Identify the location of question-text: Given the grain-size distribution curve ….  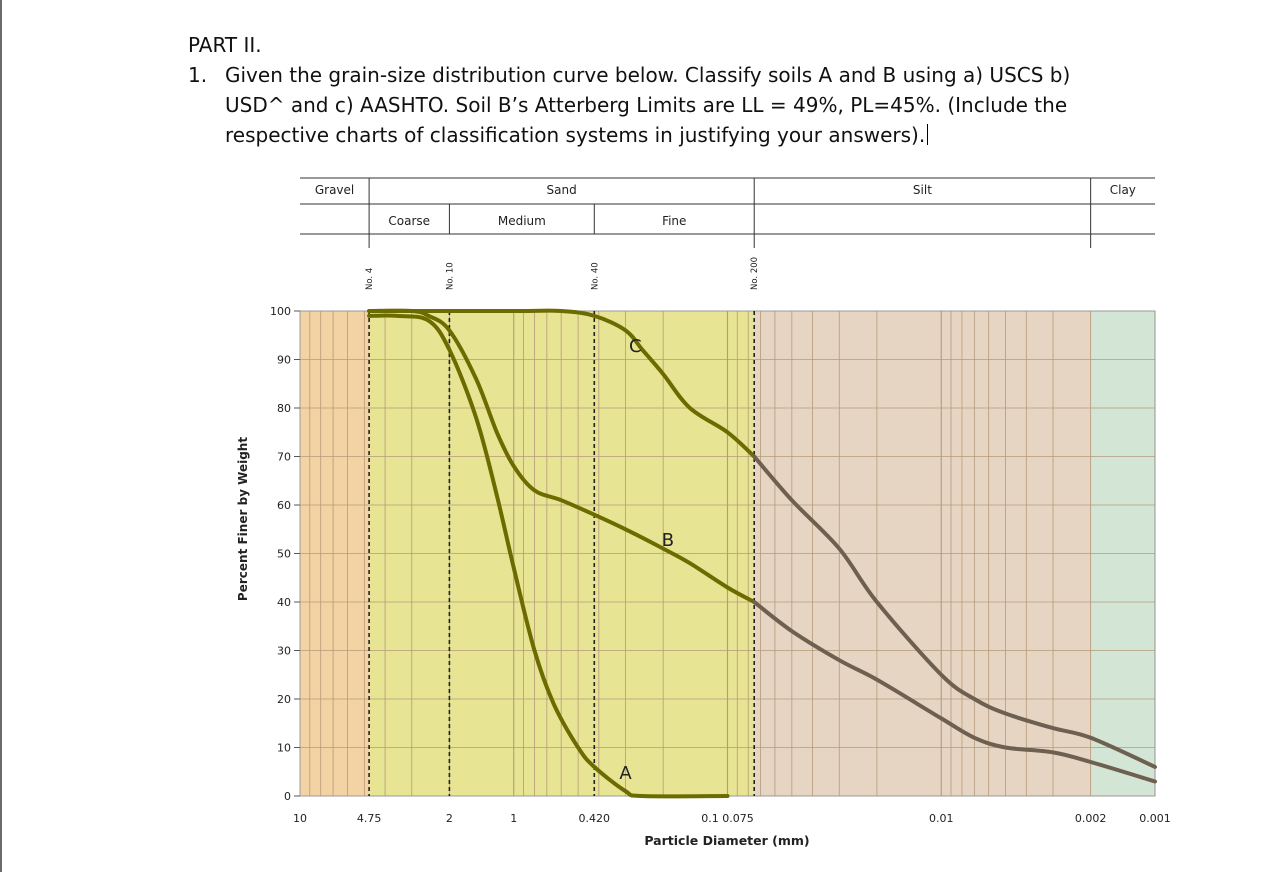
(696, 105).